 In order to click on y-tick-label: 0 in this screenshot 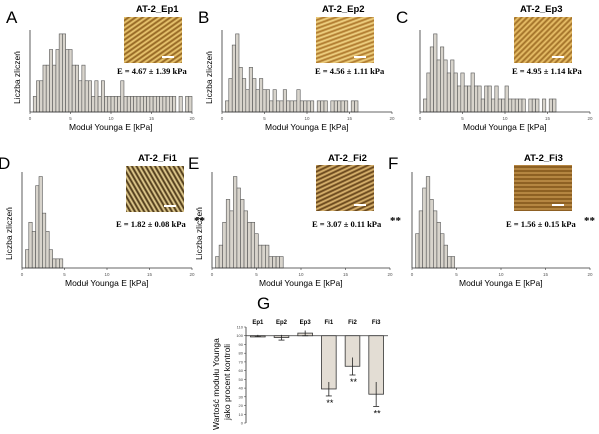, I will do `click(242, 423)`.